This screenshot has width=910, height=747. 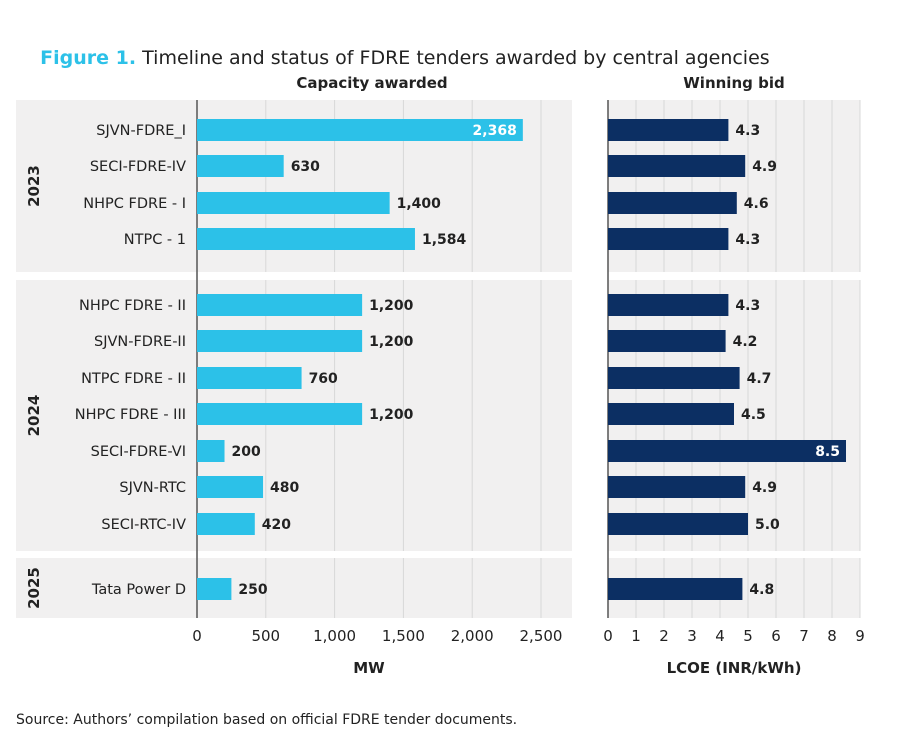 I want to click on x-tick-label: 2,500, so click(x=541, y=636).